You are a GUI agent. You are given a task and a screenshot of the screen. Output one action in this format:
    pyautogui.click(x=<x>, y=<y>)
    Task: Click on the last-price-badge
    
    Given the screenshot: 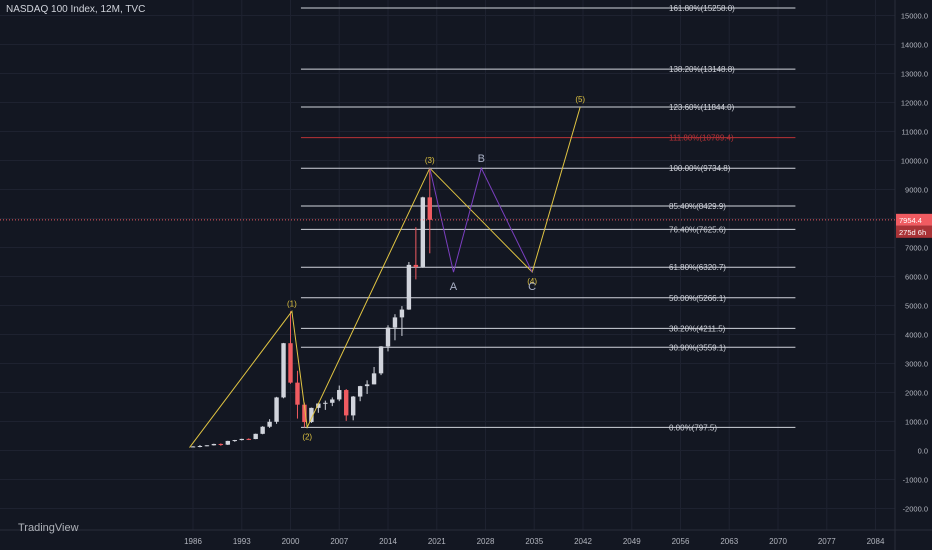 What is the action you would take?
    pyautogui.click(x=914, y=219)
    